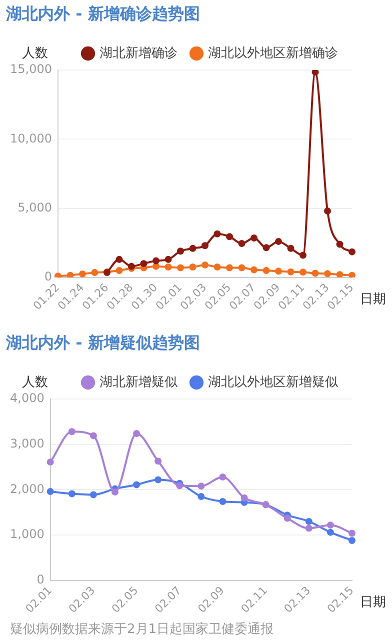  Describe the element at coordinates (35, 207) in the screenshot. I see `y-tick-label: 5,000` at that location.